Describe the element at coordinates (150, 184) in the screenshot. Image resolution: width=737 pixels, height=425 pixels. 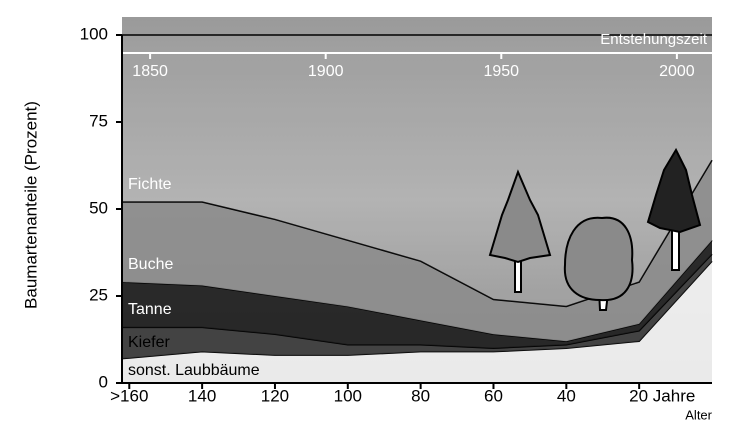
I see `series-label: Fichte` at that location.